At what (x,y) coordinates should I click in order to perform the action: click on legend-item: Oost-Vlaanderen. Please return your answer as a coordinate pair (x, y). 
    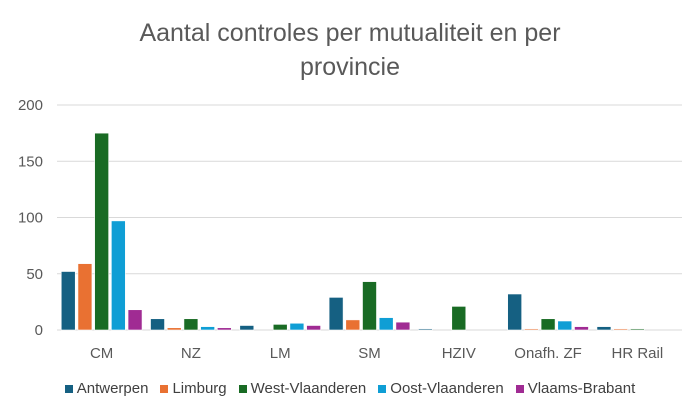
    Looking at the image, I should click on (441, 388).